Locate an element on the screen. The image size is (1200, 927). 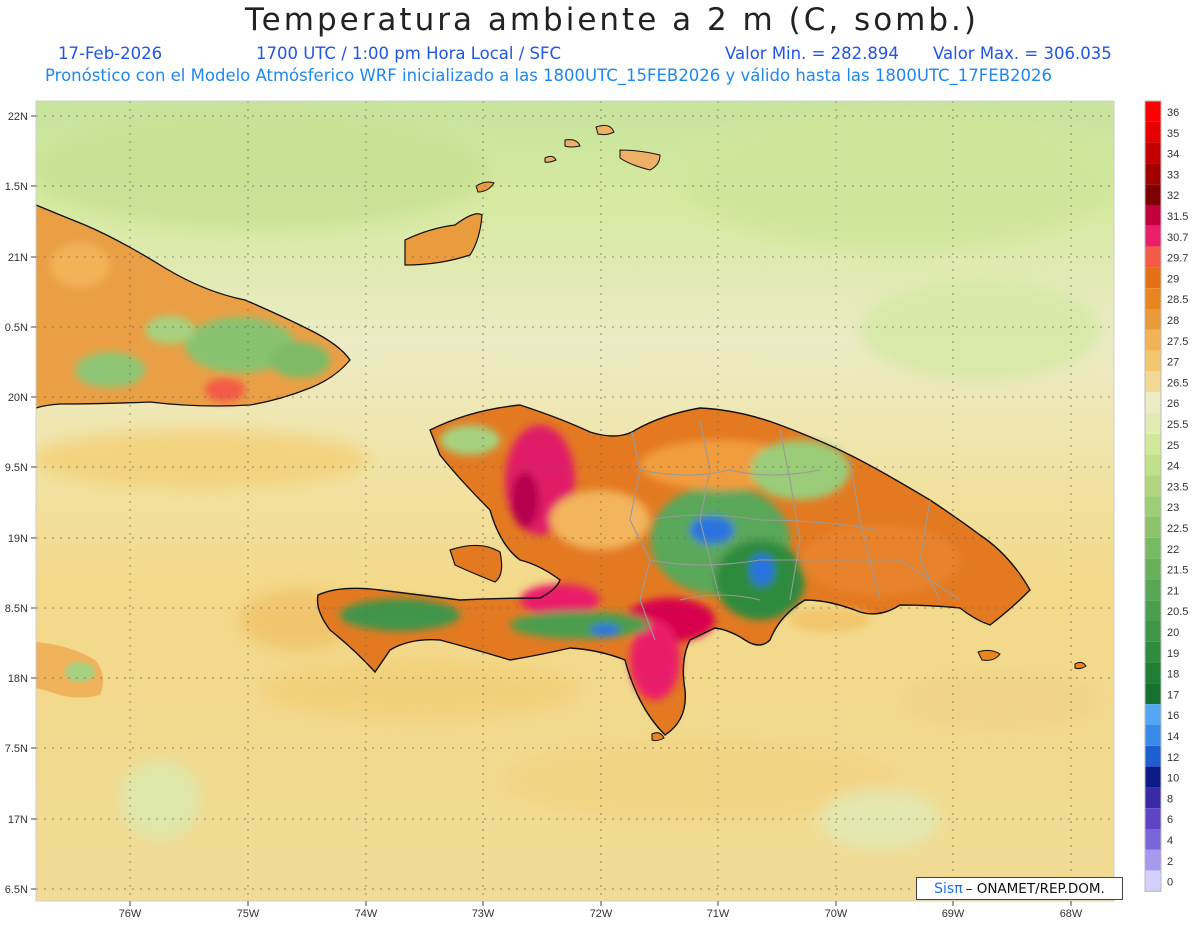
lon-label: 72W is located at coordinates (601, 914).